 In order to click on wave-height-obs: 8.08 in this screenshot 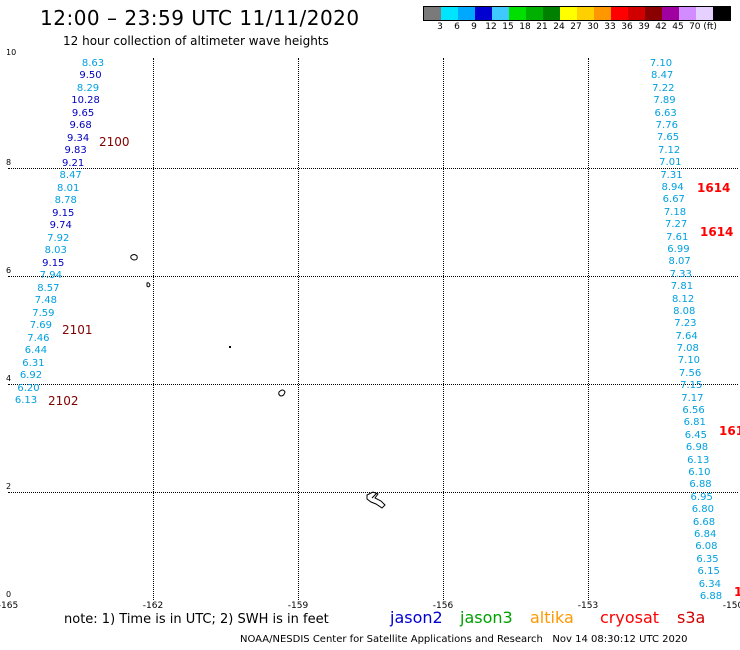, I will do `click(684, 311)`.